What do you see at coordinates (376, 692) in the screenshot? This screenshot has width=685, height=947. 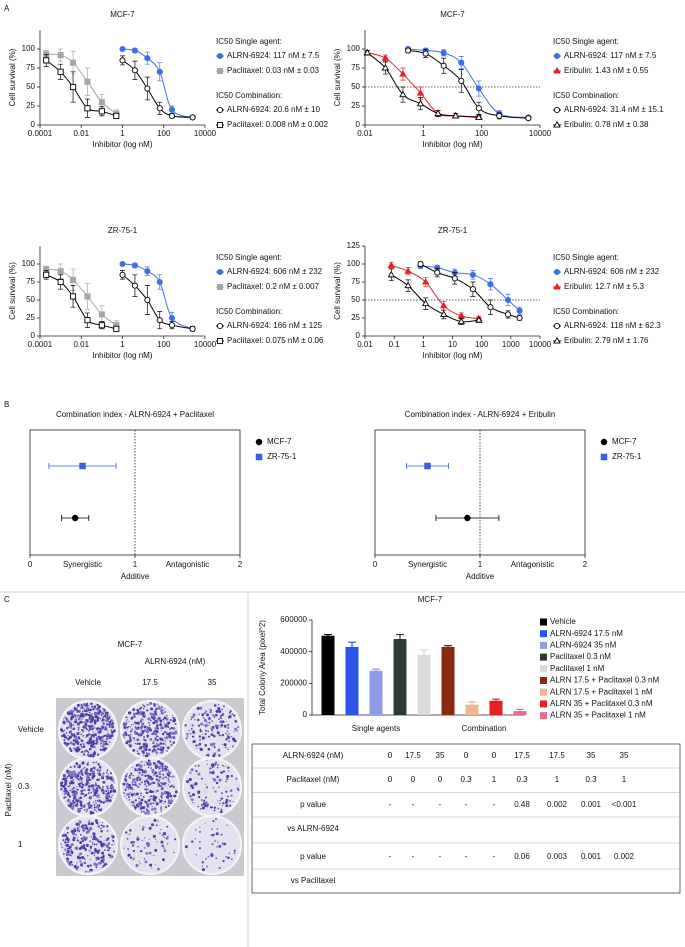 I see `bar` at bounding box center [376, 692].